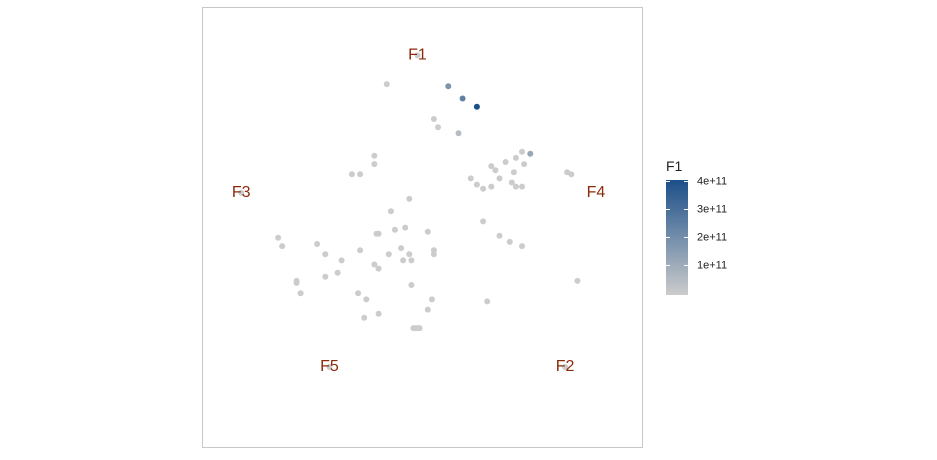 The width and height of the screenshot is (937, 460). What do you see at coordinates (674, 166) in the screenshot?
I see `legend-title: F1` at bounding box center [674, 166].